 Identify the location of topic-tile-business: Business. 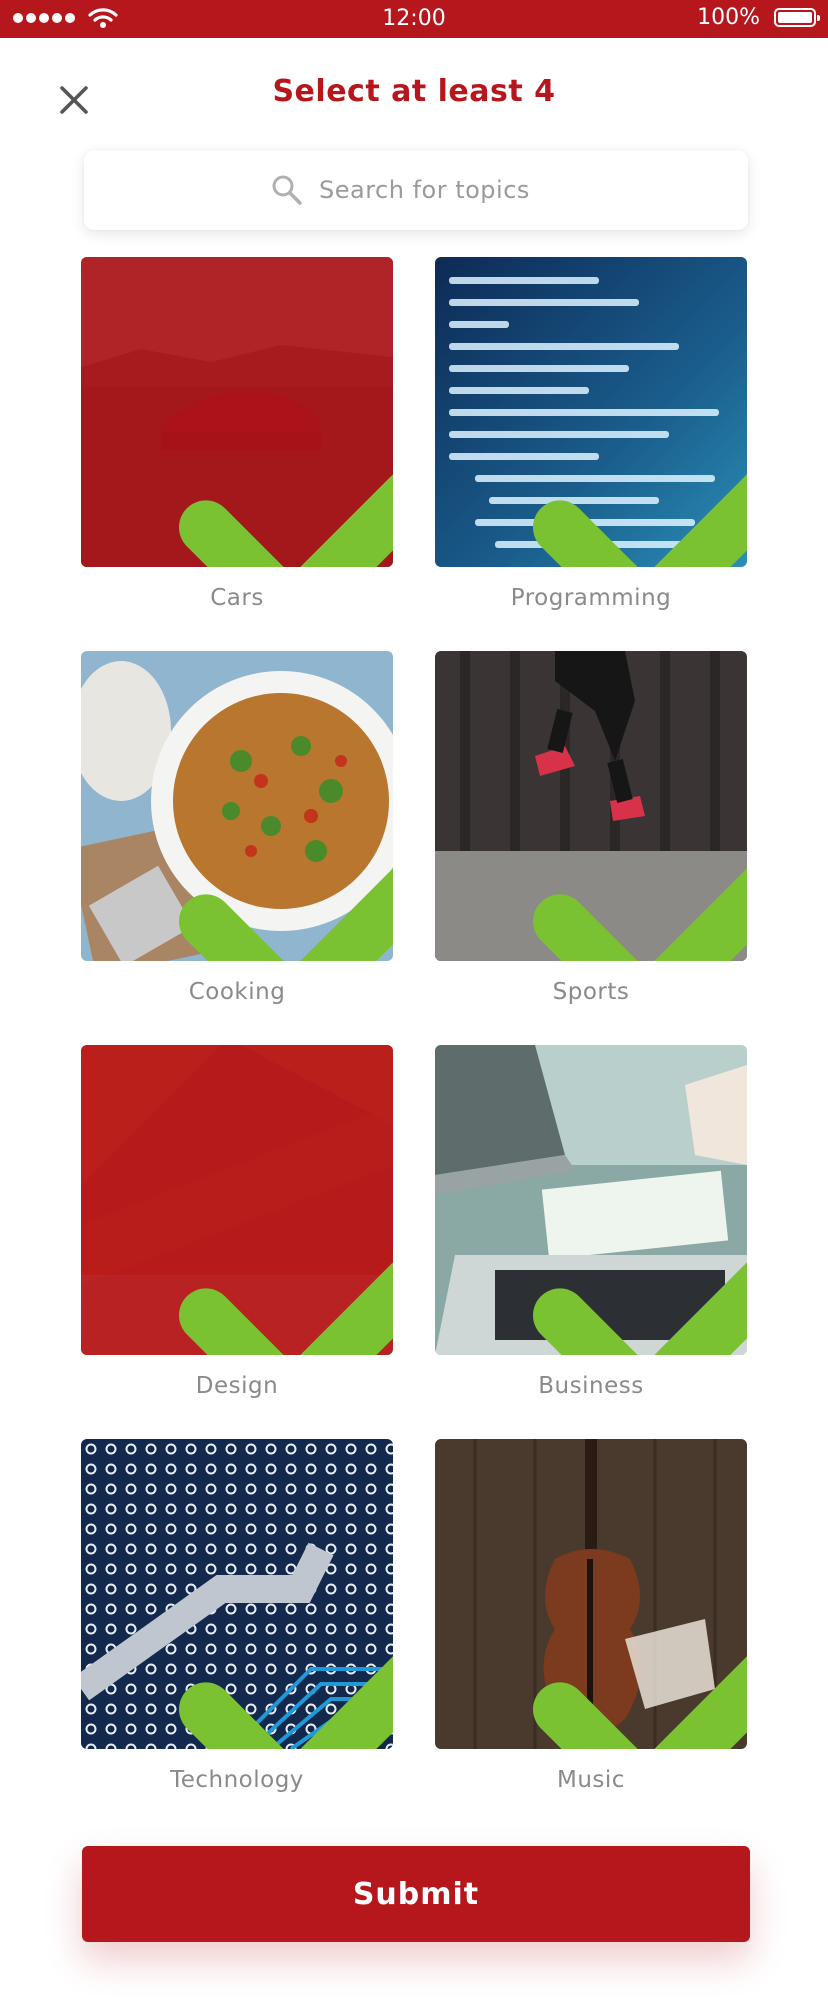
(591, 1222).